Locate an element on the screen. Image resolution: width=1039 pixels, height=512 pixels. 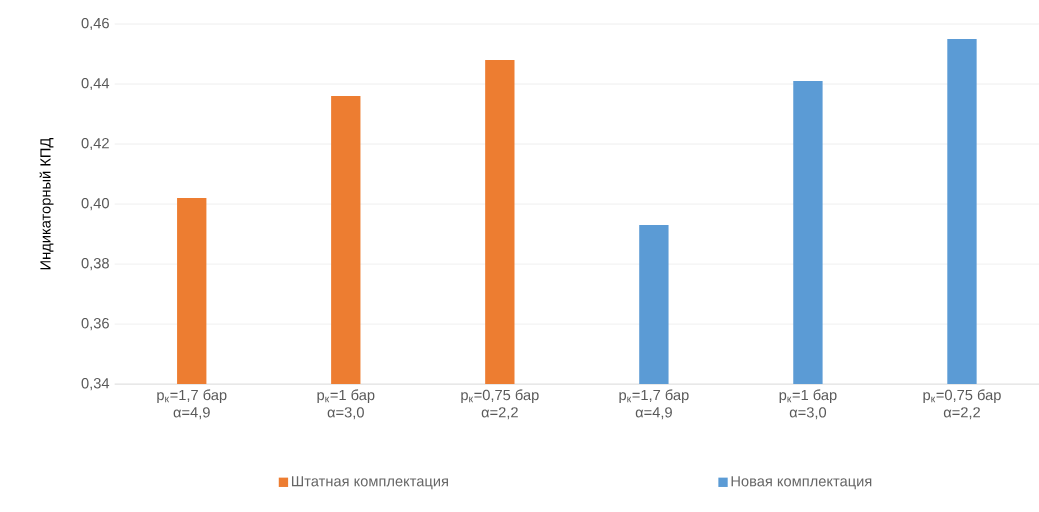
y-axis-title: Индикаторный КПД is located at coordinates (46, 203).